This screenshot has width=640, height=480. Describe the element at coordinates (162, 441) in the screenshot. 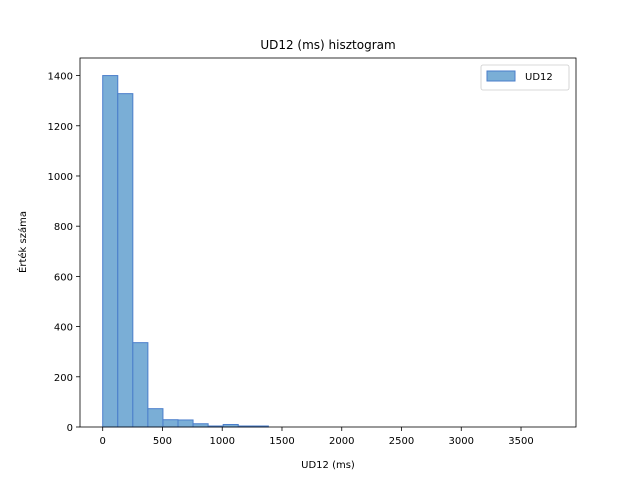

I see `x-tick-label: 500` at that location.